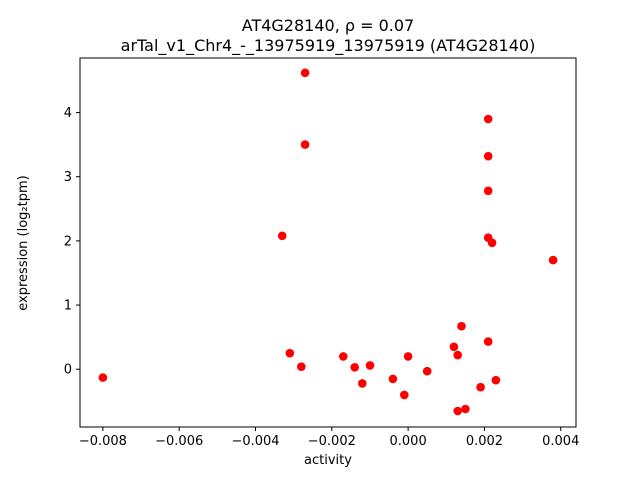 Image resolution: width=640 pixels, height=480 pixels. What do you see at coordinates (103, 441) in the screenshot?
I see `x-tick-label: −0.008` at bounding box center [103, 441].